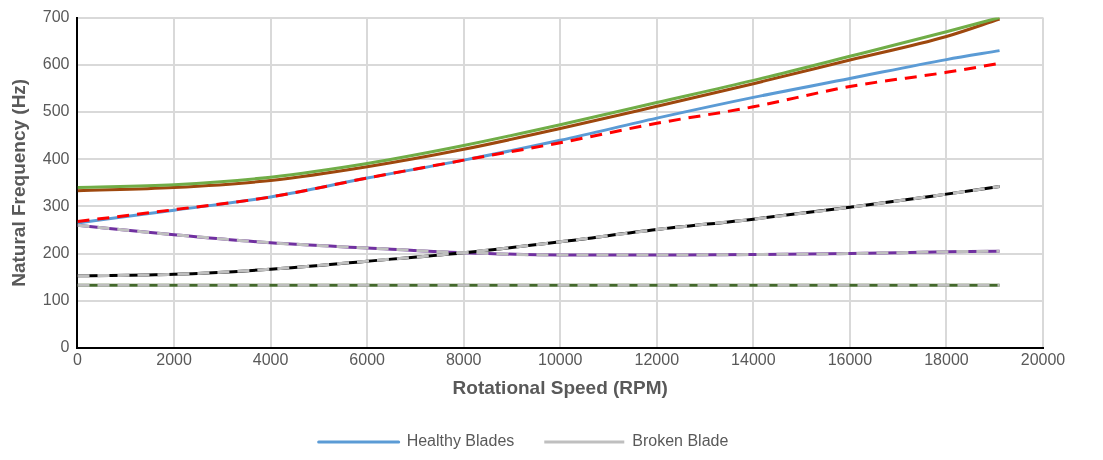  I want to click on x-tick-label: 10000, so click(560, 360).